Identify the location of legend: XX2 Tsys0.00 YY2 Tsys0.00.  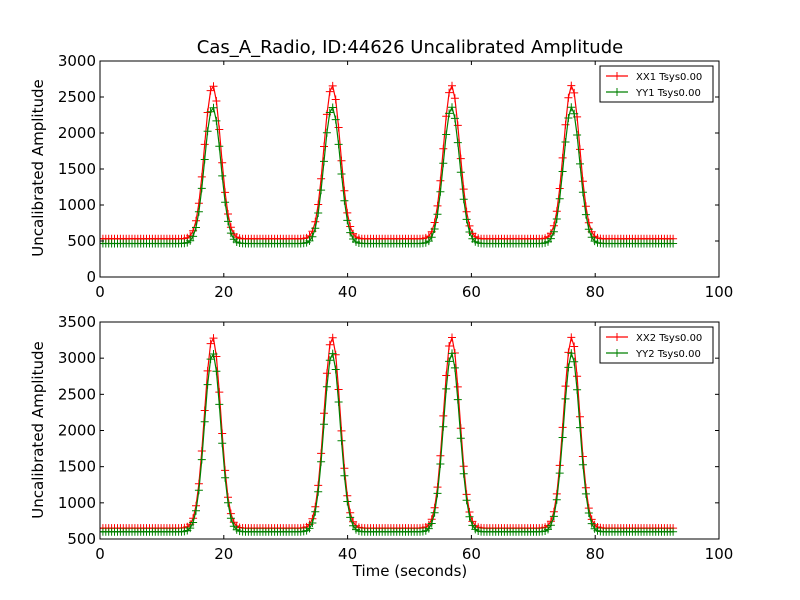
(656, 345).